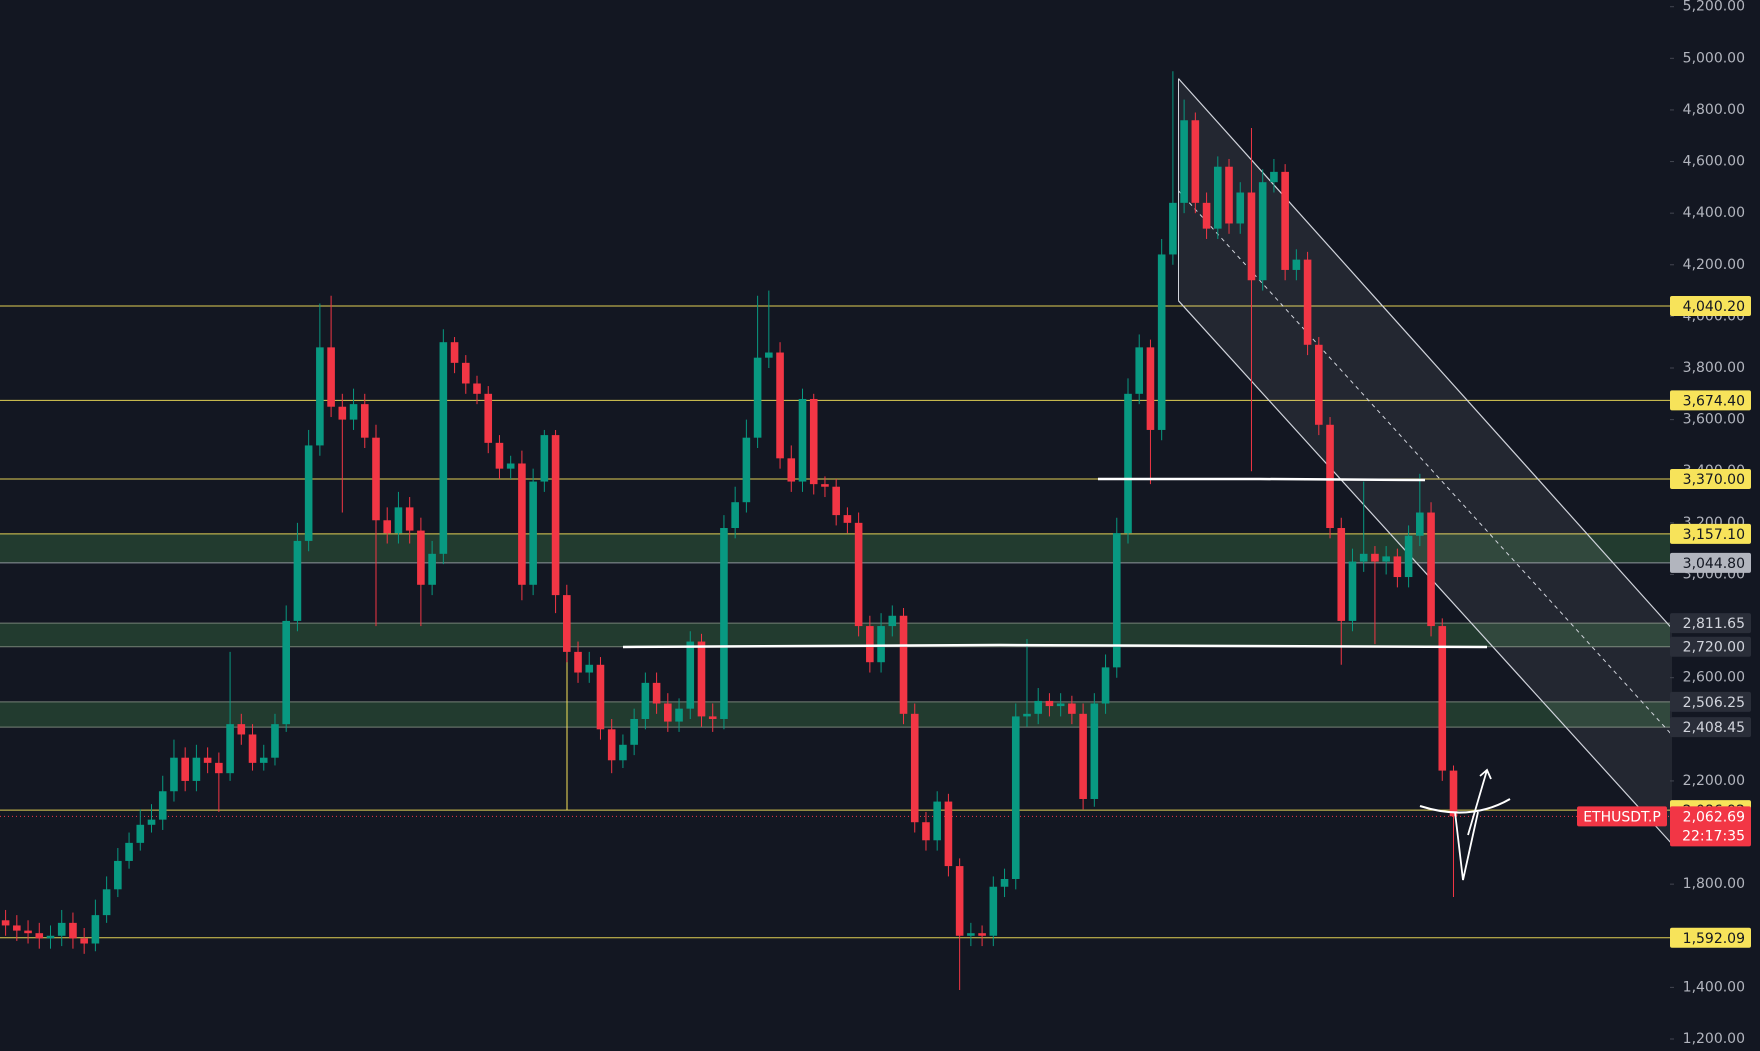  I want to click on y-tick-label: 4,200.00, so click(1714, 265).